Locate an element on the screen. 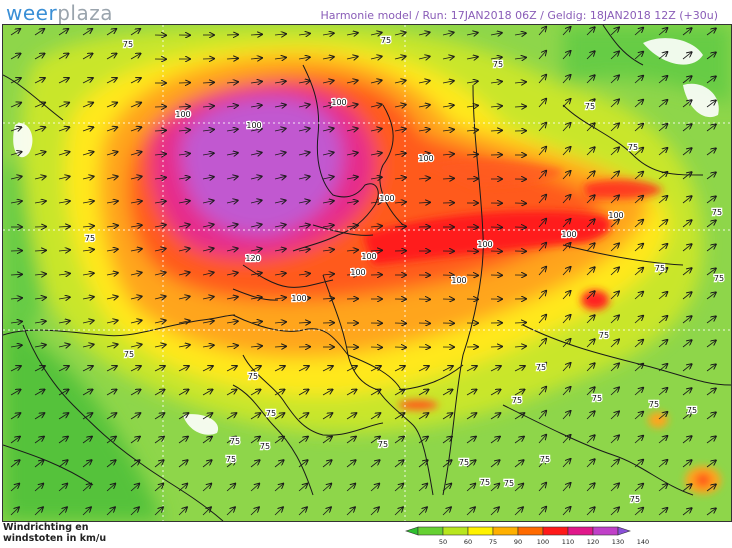 The image size is (732, 548). contour-label: 120 is located at coordinates (252, 258).